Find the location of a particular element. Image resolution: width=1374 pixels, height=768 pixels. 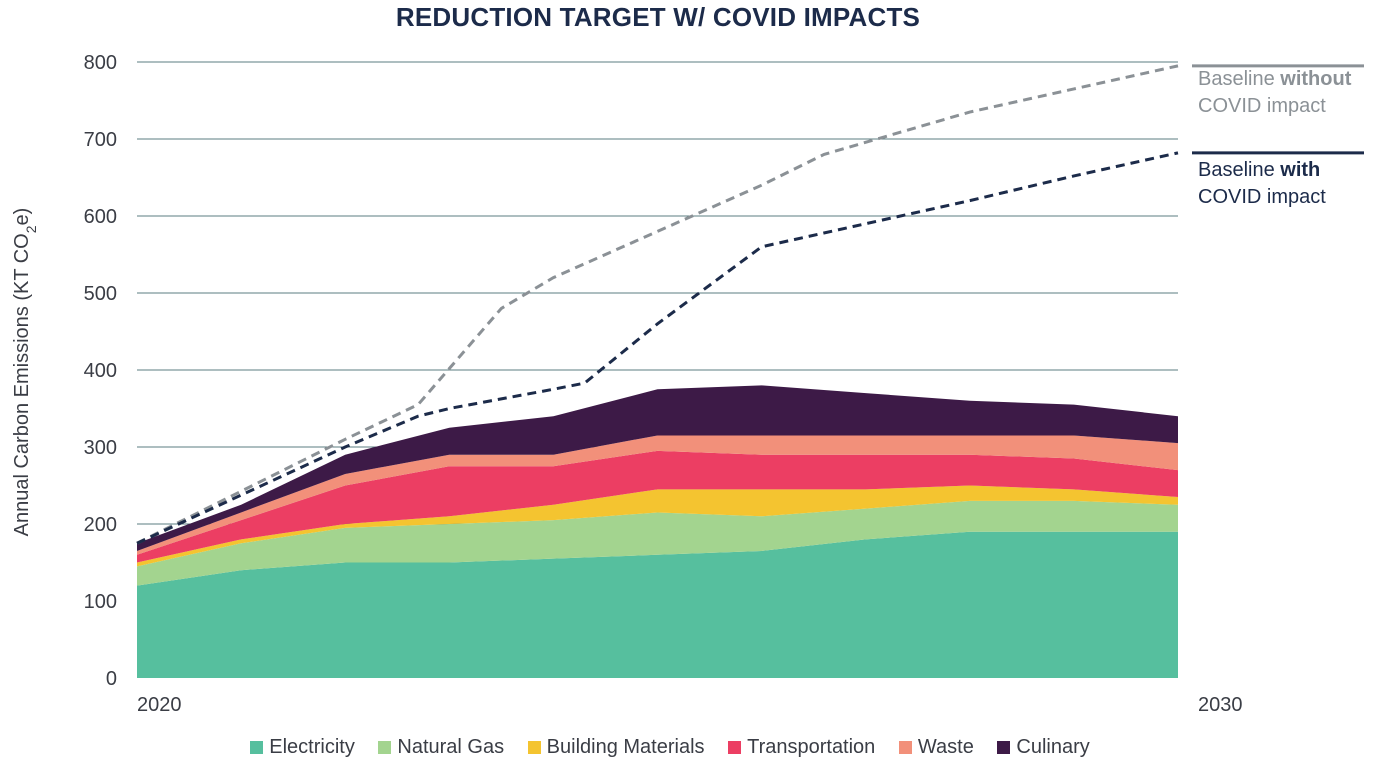

y-tick-label: 100 is located at coordinates (100, 602).